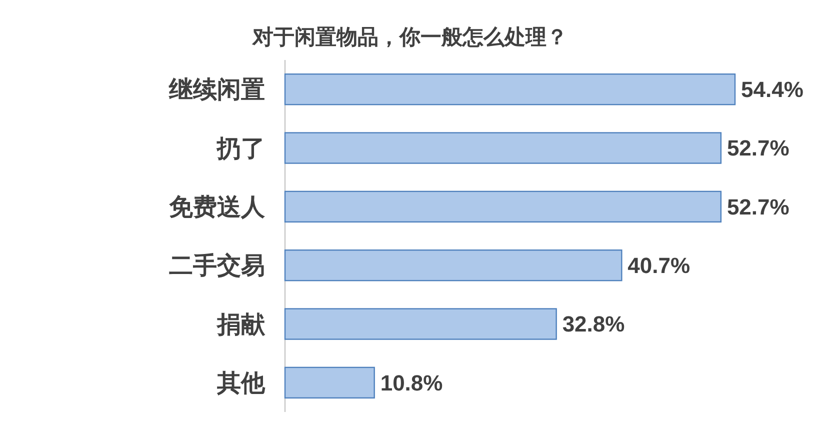 The height and width of the screenshot is (424, 827). I want to click on y-tick-label: 其他, so click(241, 384).